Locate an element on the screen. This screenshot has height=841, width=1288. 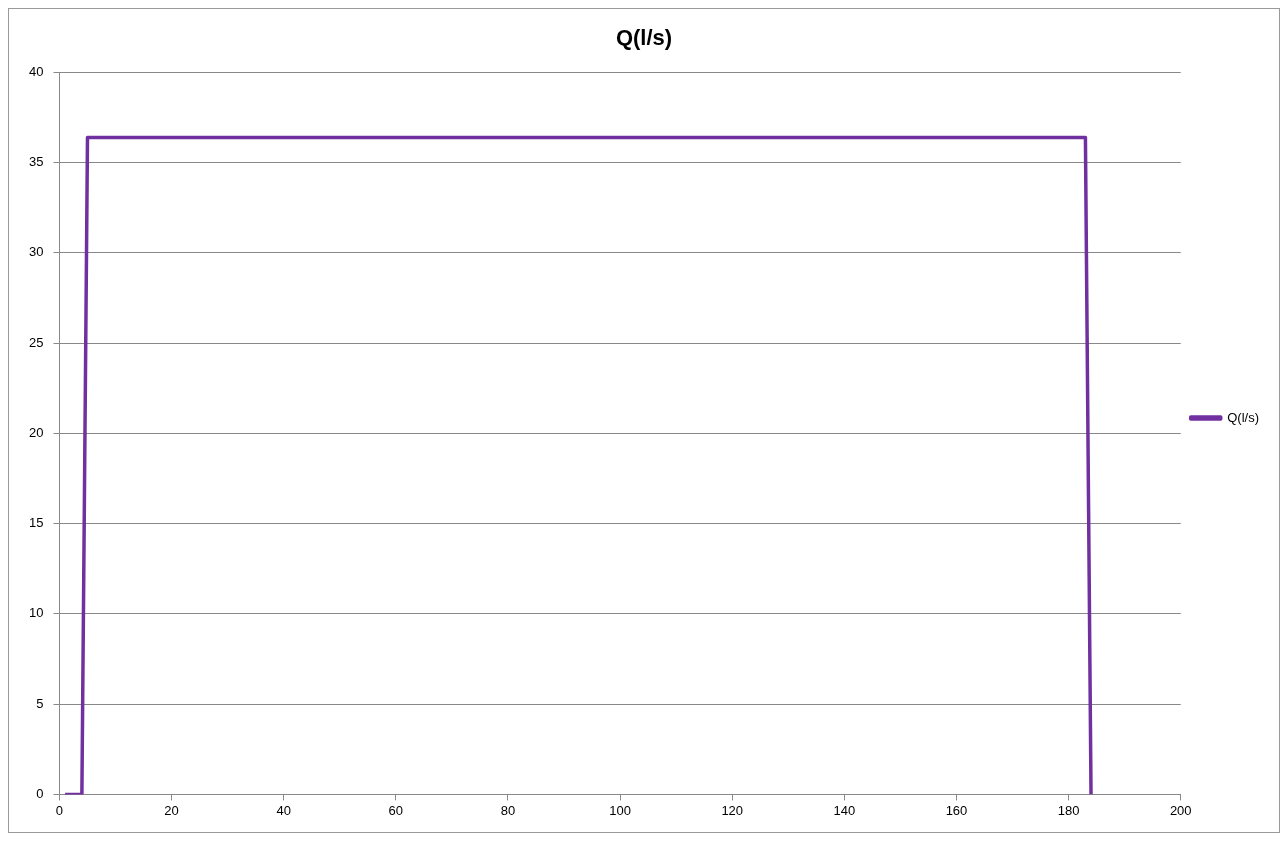
x-tick-label: 160 is located at coordinates (956, 810).